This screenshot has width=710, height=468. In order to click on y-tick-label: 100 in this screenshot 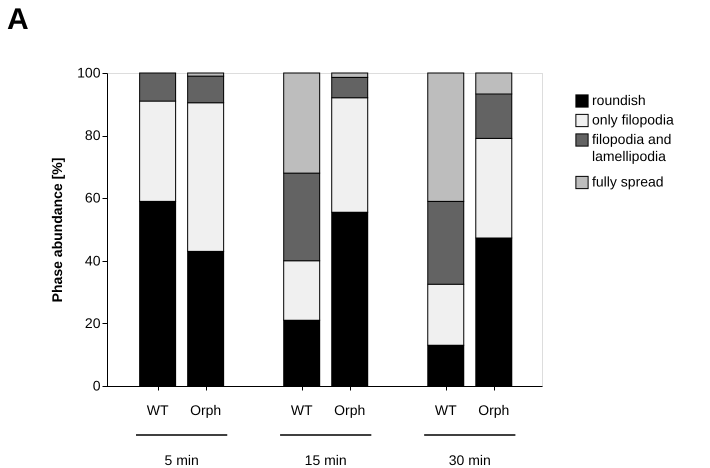, I will do `click(89, 72)`.